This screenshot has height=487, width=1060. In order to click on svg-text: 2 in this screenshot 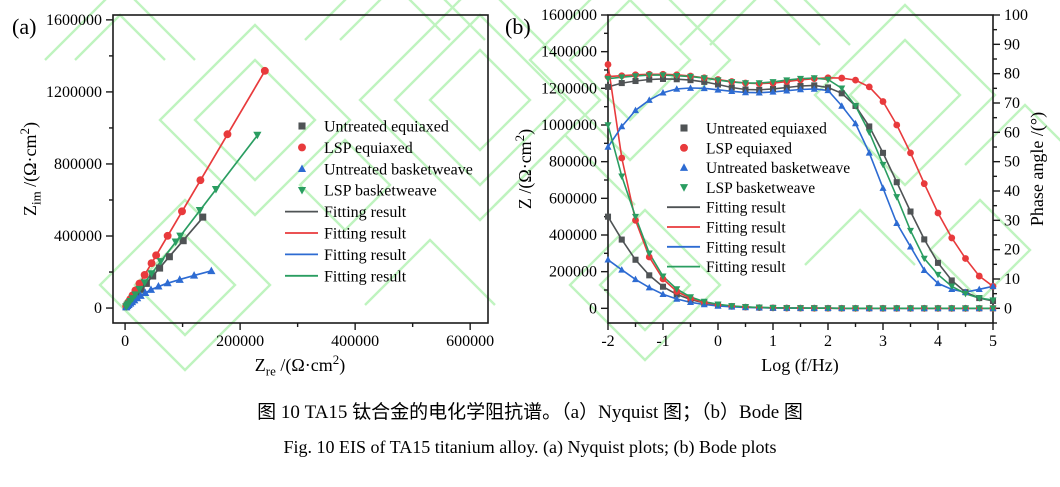, I will do `click(828, 341)`.